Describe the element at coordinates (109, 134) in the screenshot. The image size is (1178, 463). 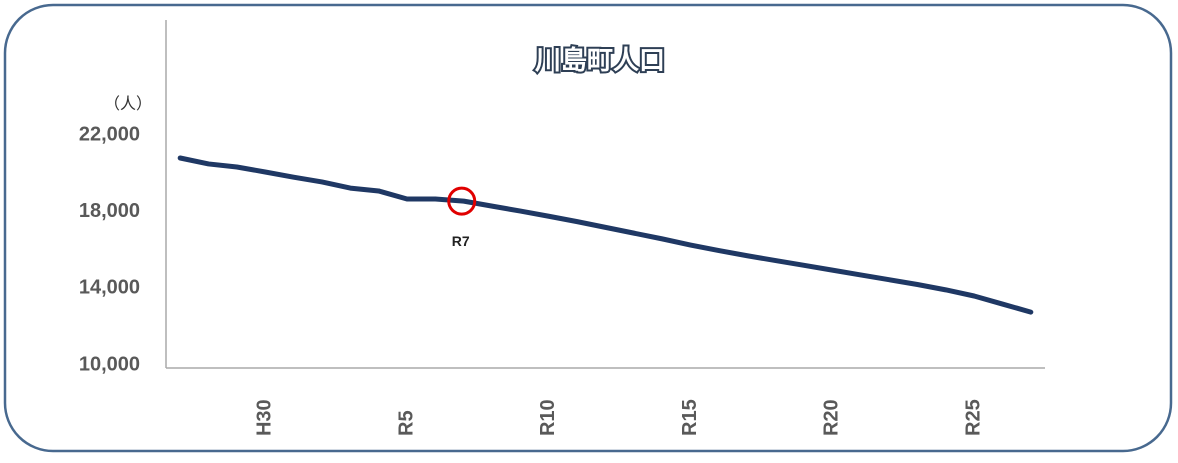
I see `y-tick-label: 22,000` at that location.